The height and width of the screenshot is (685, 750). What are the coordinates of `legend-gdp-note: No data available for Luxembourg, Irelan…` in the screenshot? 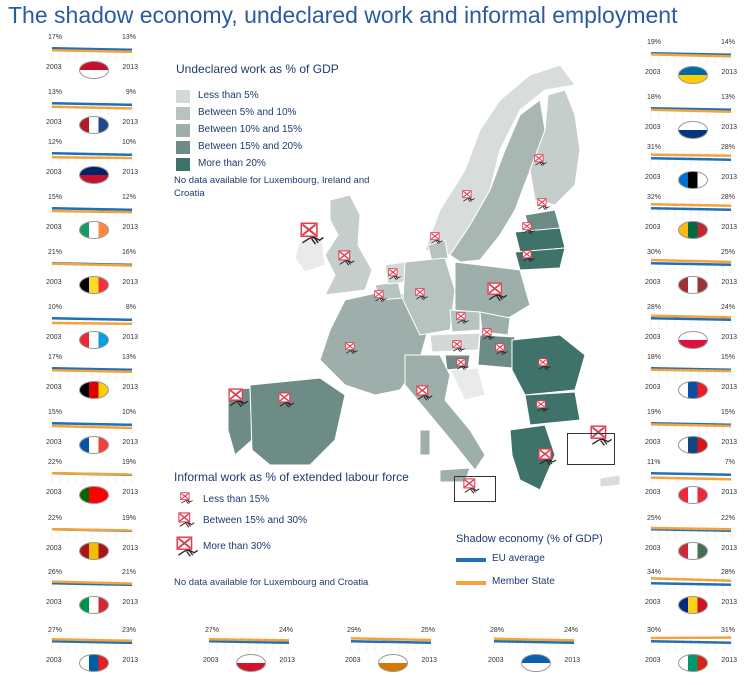 It's located at (272, 187).